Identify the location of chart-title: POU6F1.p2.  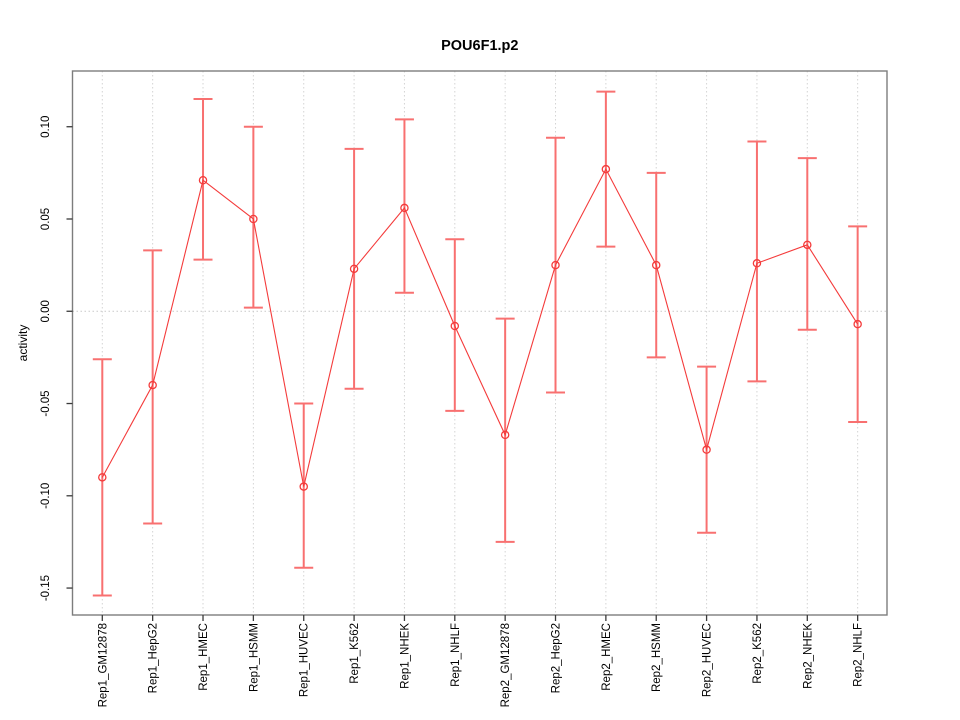
(479, 46).